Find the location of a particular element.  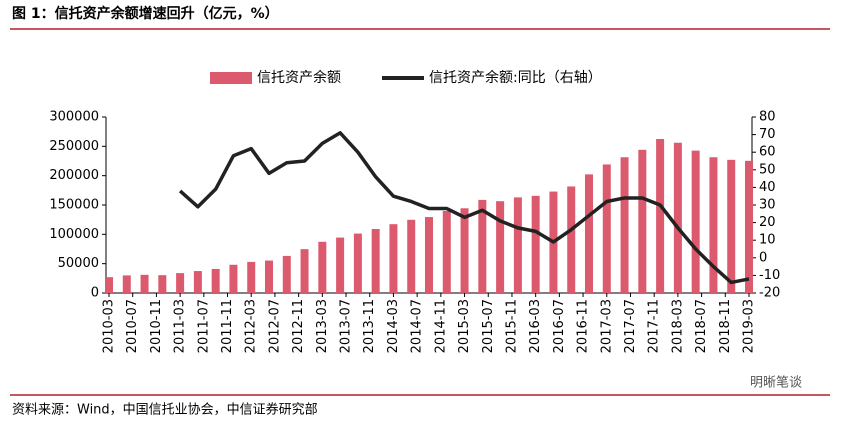

x-tick-label: 2014-11 is located at coordinates (440, 326).